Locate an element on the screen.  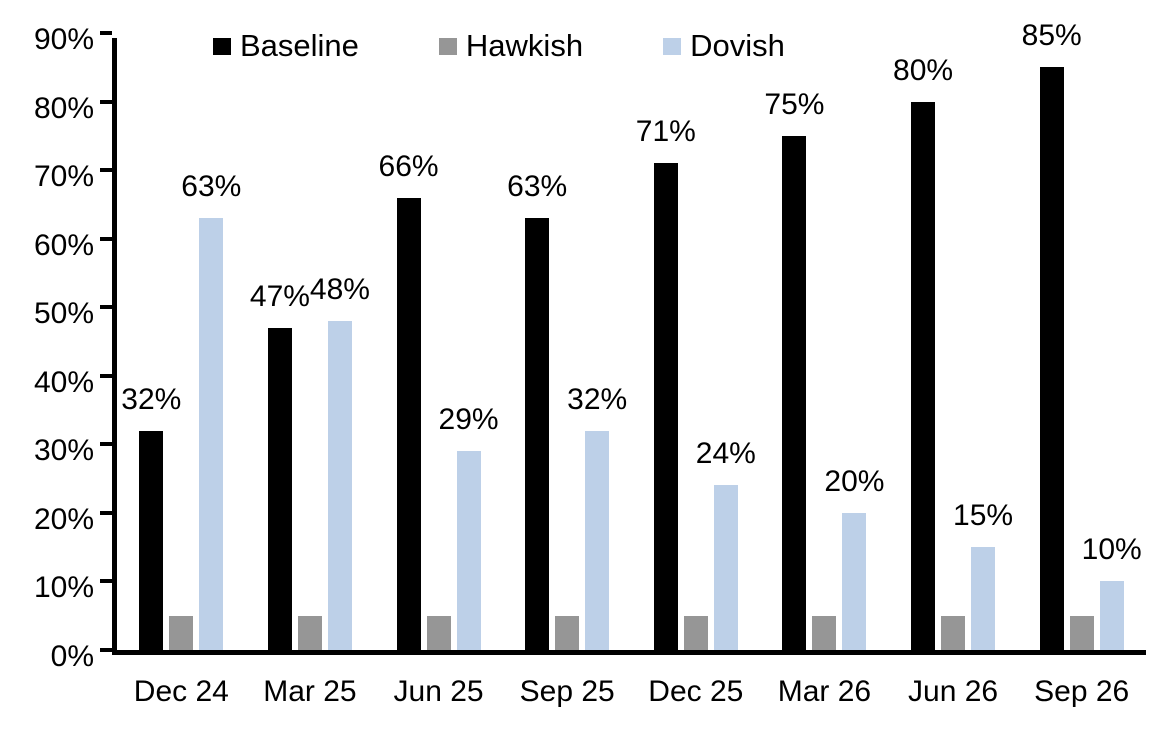
dovish-bar-slot: 29% is located at coordinates (469, 344).